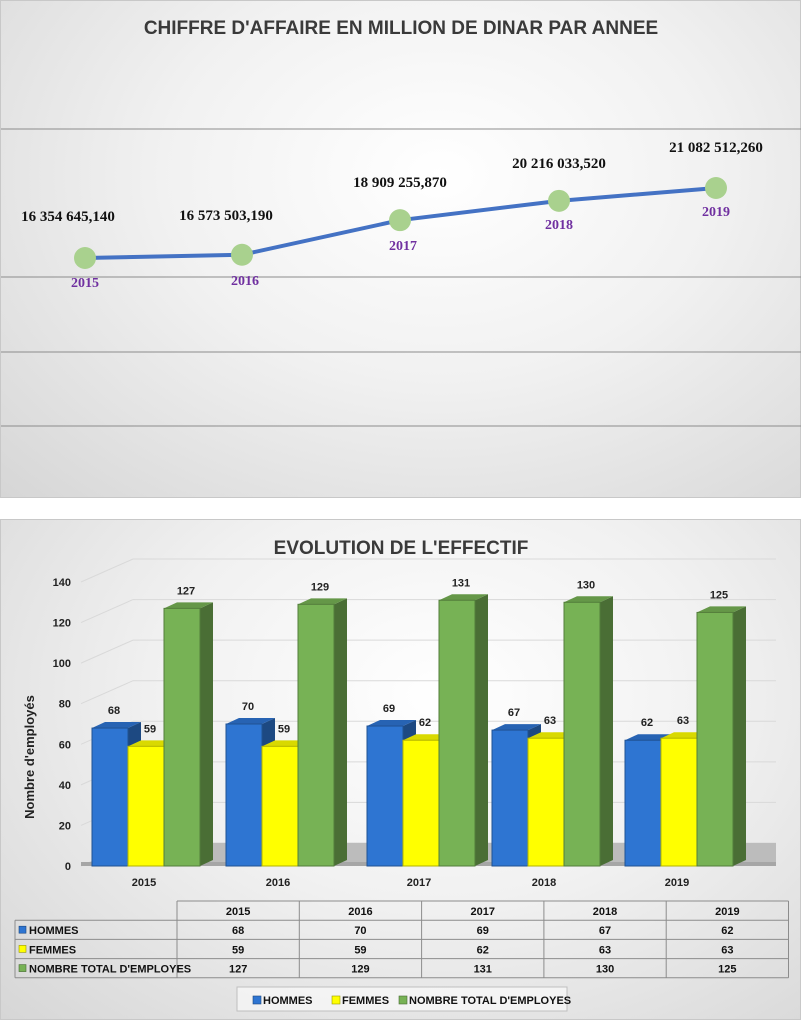 The width and height of the screenshot is (801, 1021). Describe the element at coordinates (238, 931) in the screenshot. I see `table-cell-0-0: 68` at that location.